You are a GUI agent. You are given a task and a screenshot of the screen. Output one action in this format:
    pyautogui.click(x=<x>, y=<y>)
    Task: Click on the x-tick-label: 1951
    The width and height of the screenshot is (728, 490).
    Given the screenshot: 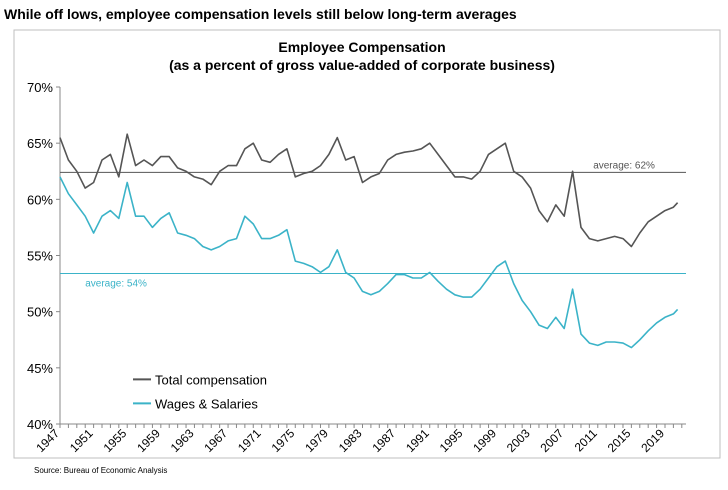 What is the action you would take?
    pyautogui.click(x=81, y=440)
    